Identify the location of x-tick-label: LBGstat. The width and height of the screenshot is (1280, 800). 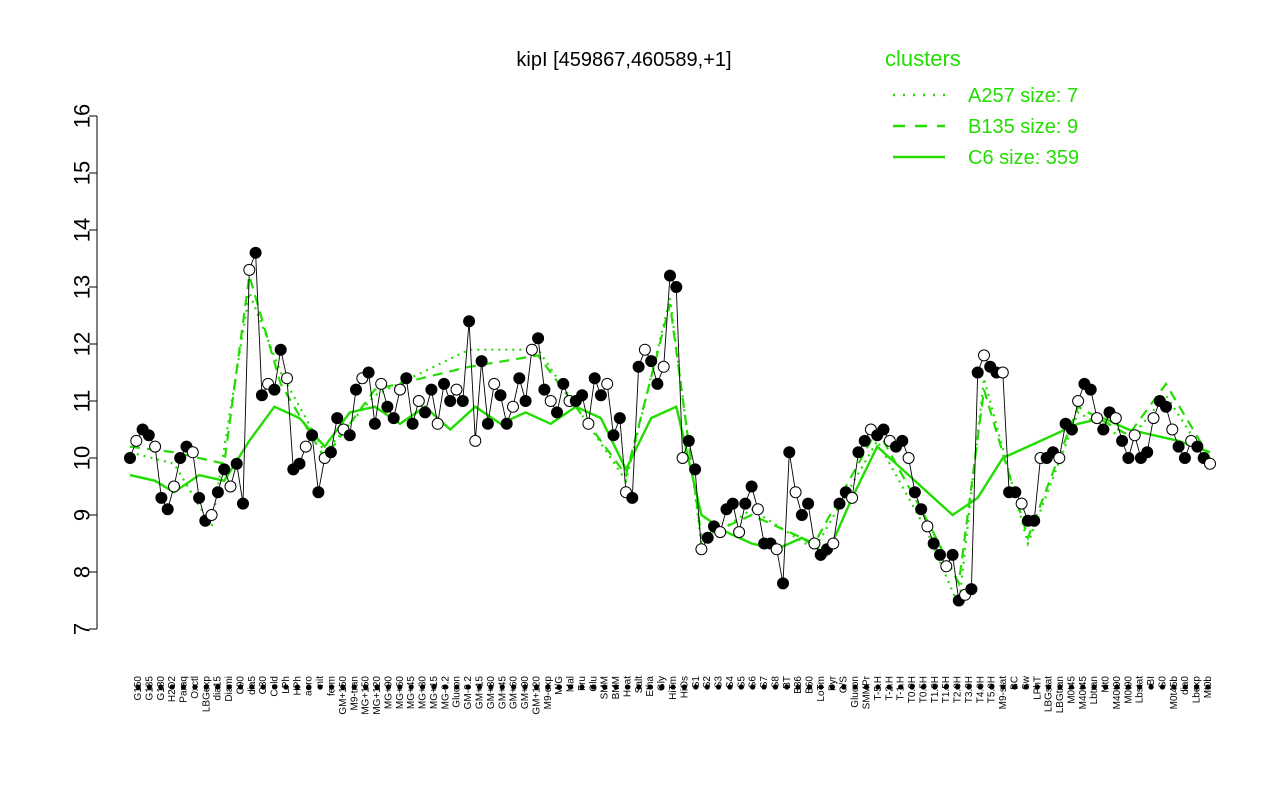
(1049, 694).